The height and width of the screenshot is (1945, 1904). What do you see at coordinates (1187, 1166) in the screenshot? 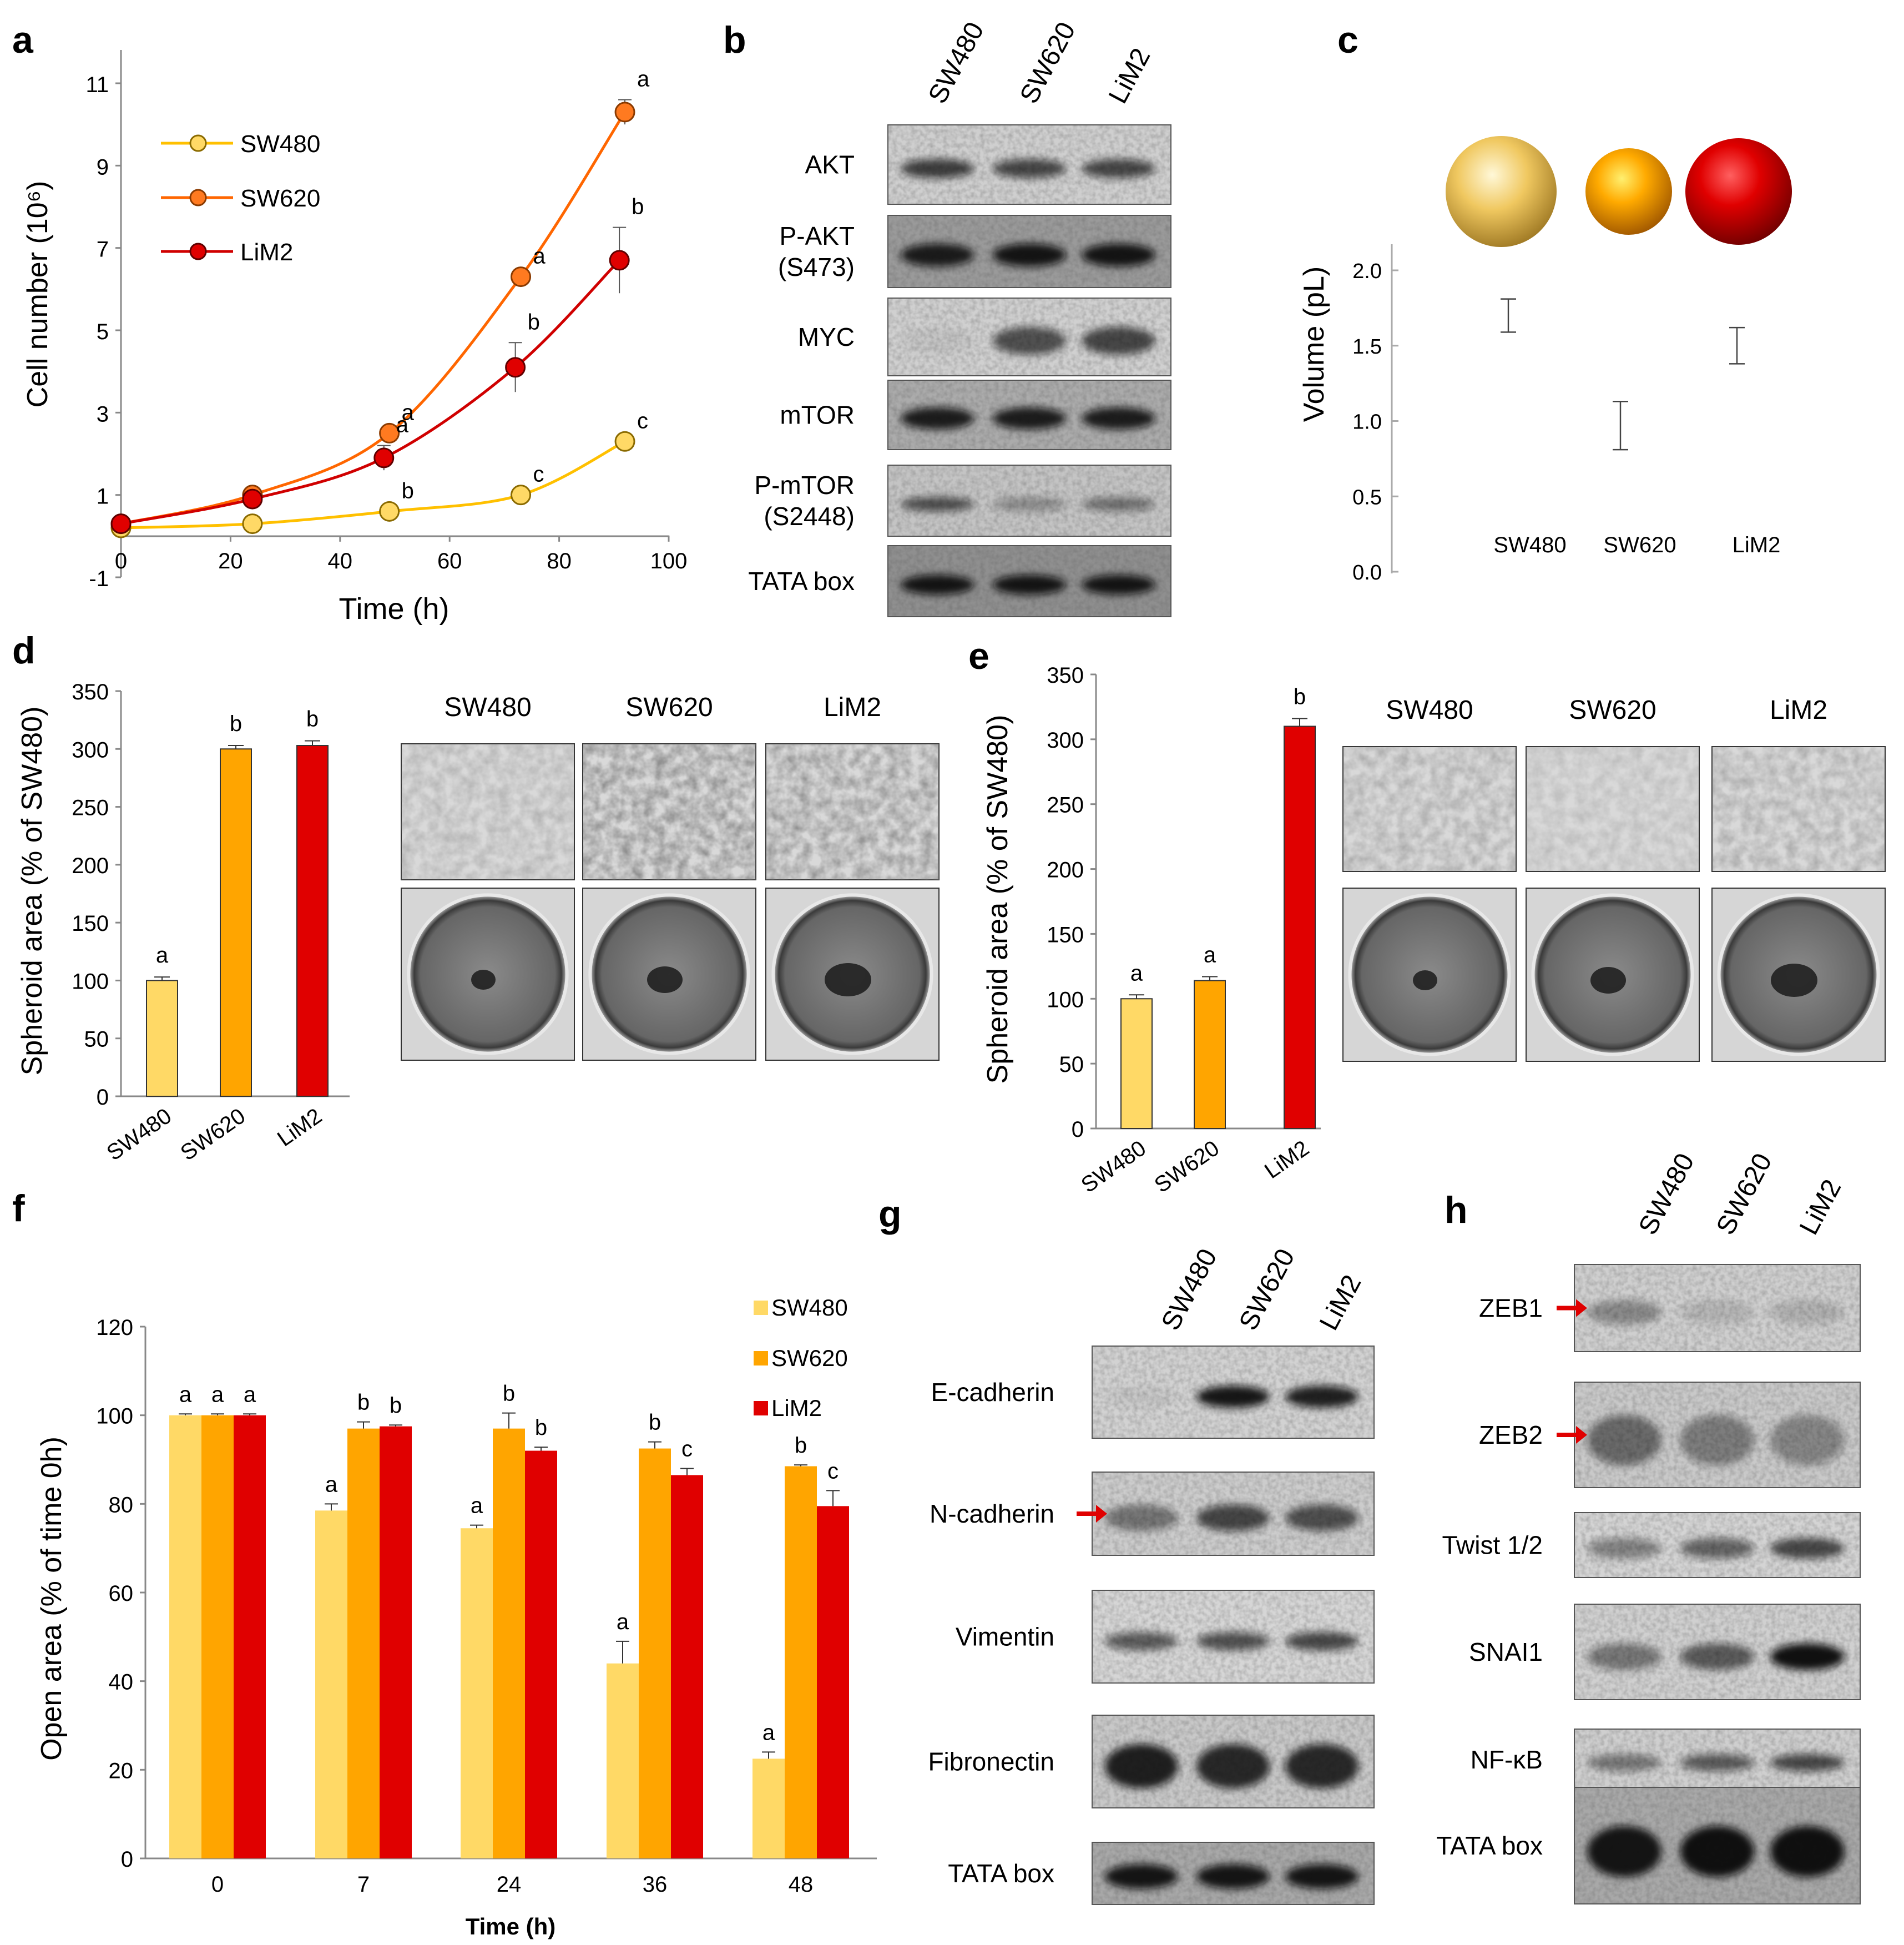
I see `chart-e-category-label-sw620: SW620` at bounding box center [1187, 1166].